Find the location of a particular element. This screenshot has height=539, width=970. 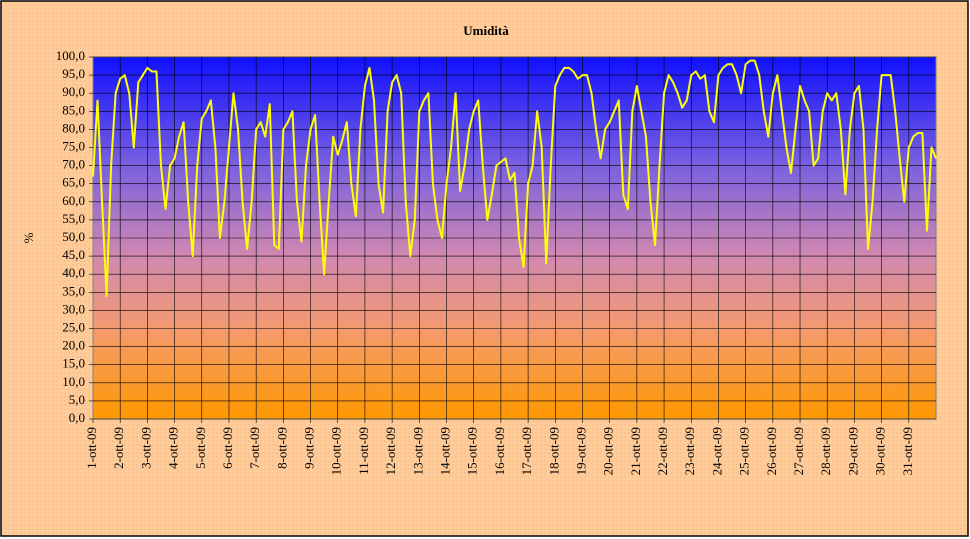

chart-title: Umidità is located at coordinates (486, 30).